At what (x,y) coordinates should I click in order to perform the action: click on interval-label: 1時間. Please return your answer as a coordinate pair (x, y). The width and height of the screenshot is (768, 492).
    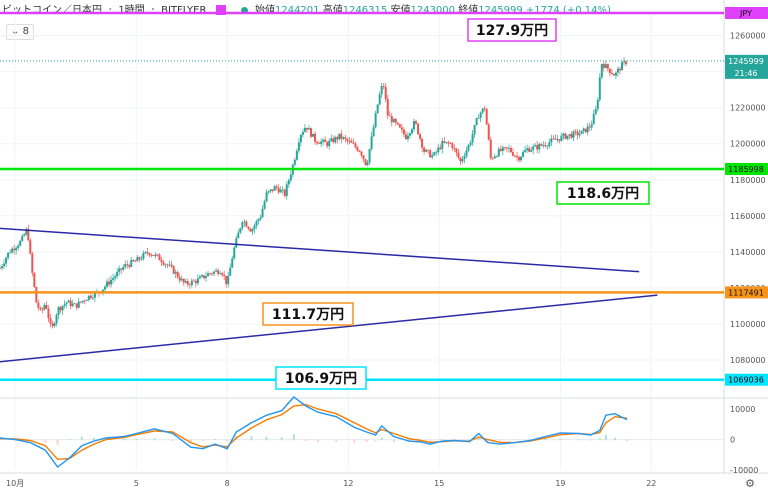
    Looking at the image, I should click on (131, 10).